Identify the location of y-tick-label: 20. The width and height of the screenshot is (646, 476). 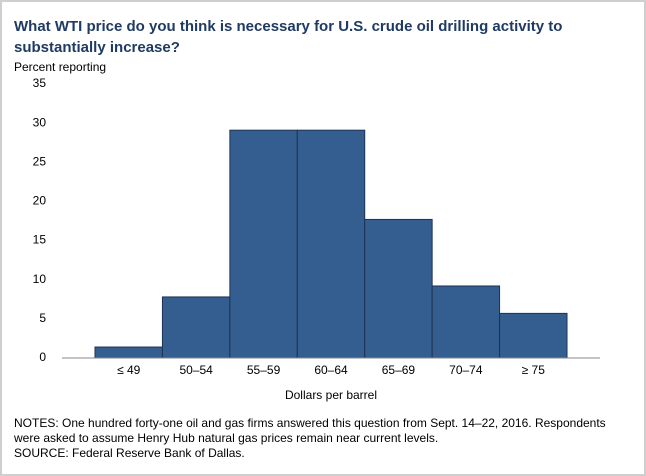
(40, 201).